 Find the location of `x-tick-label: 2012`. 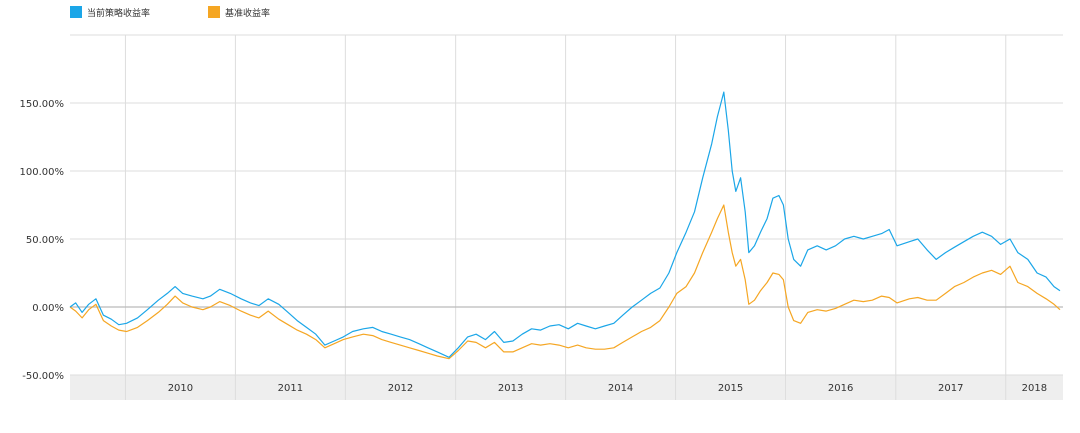

x-tick-label: 2012 is located at coordinates (400, 388).